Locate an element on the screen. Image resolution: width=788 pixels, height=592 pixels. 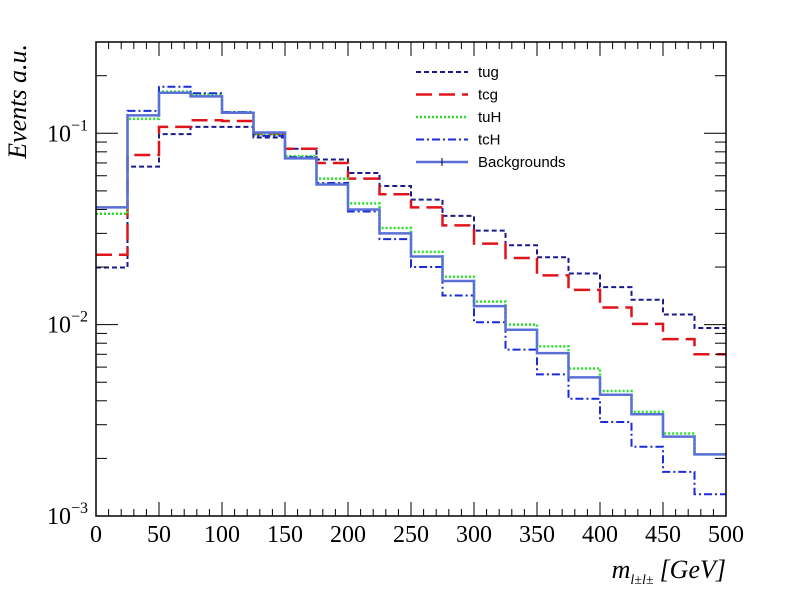
legend-label-tuh: tuH is located at coordinates (489, 117).